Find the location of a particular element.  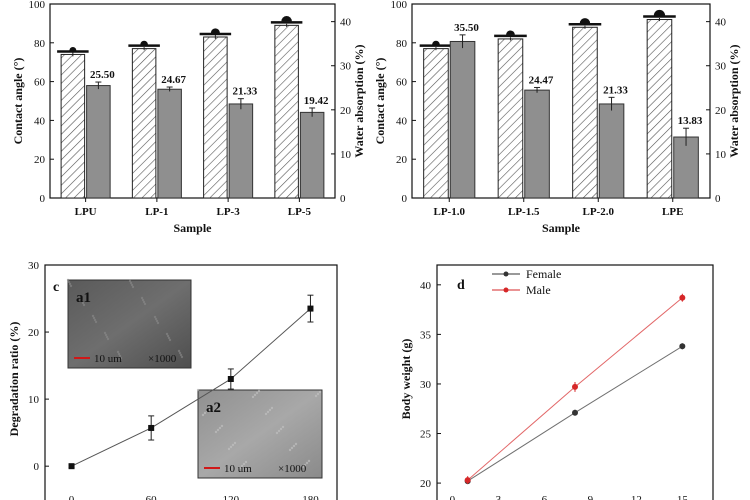

x-tick-label: 0 is located at coordinates (453, 497).